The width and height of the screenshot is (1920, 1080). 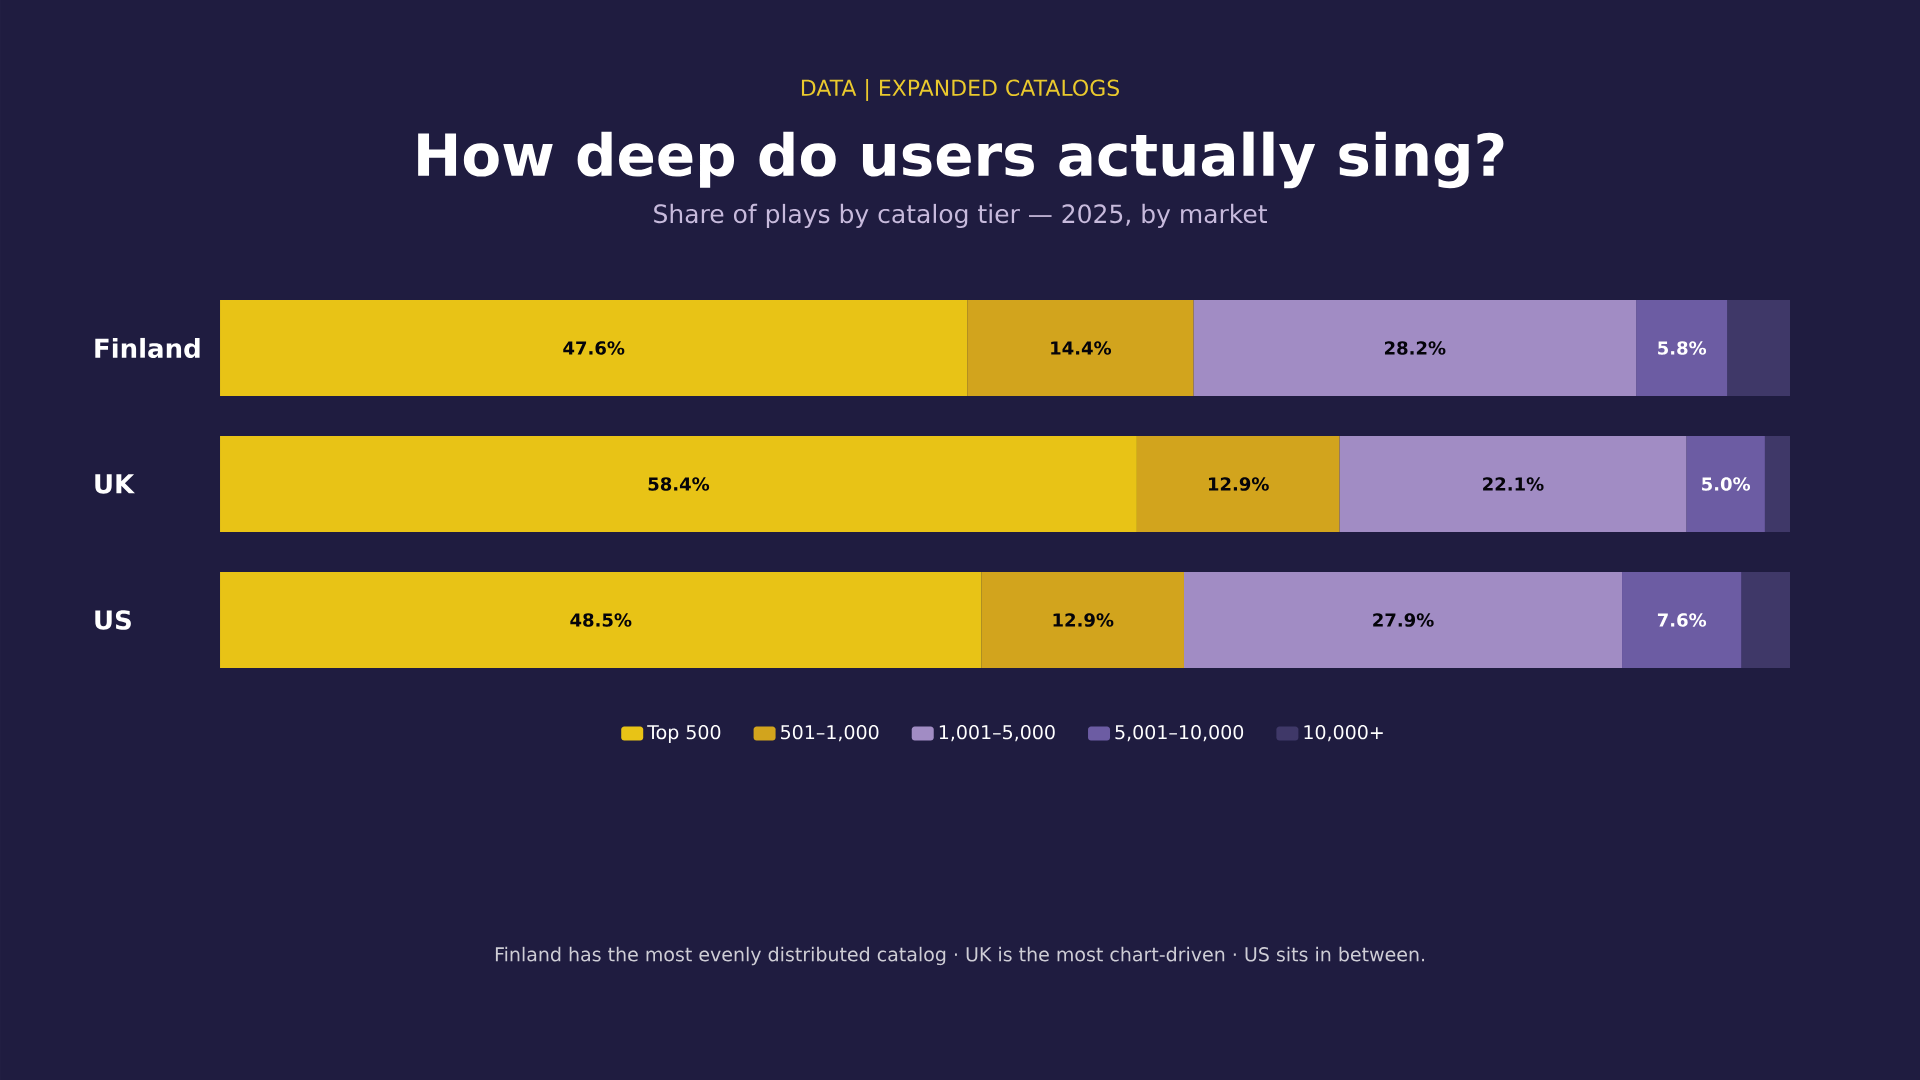 I want to click on data-label: 14.4%, so click(x=1081, y=348).